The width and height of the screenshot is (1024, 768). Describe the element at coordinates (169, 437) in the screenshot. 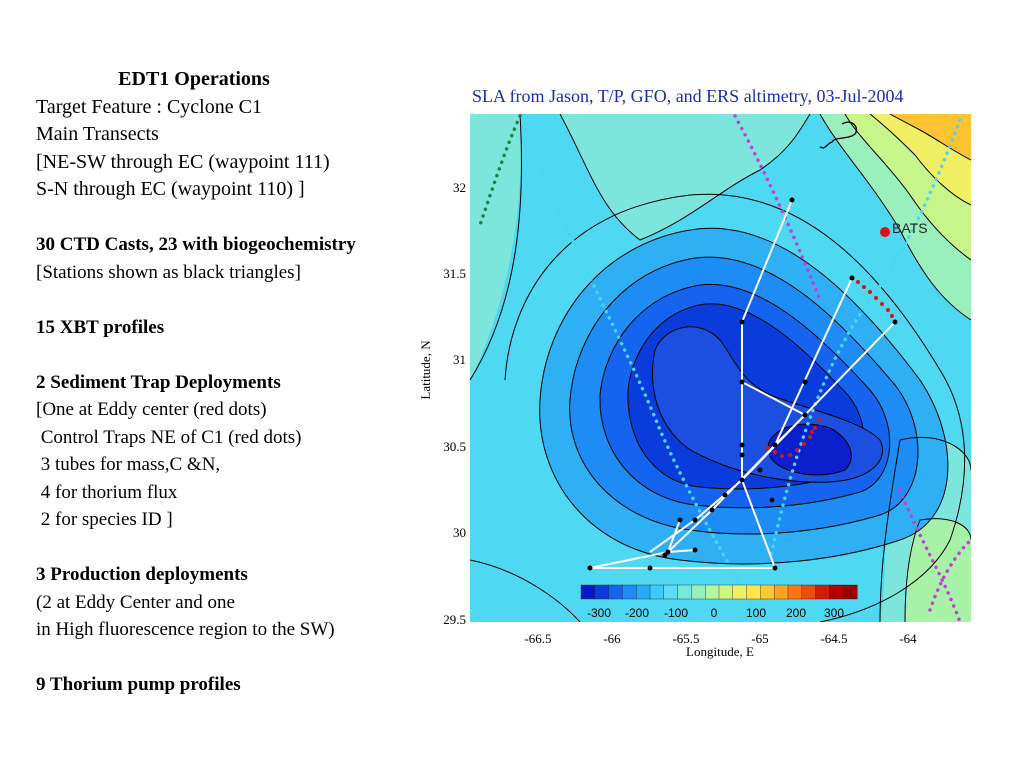

I see `trap-line-2: Control Traps NE of C1 (red dots)` at that location.